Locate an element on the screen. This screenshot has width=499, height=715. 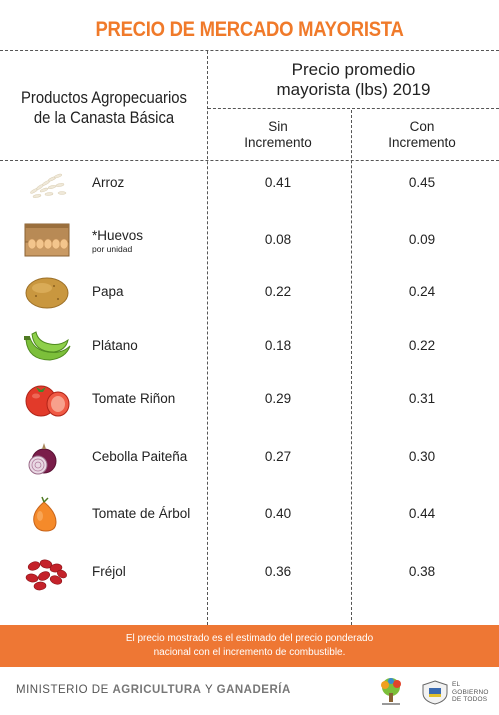
table-row: Plátano 0.18 0.22 is located at coordinates (249, 347).